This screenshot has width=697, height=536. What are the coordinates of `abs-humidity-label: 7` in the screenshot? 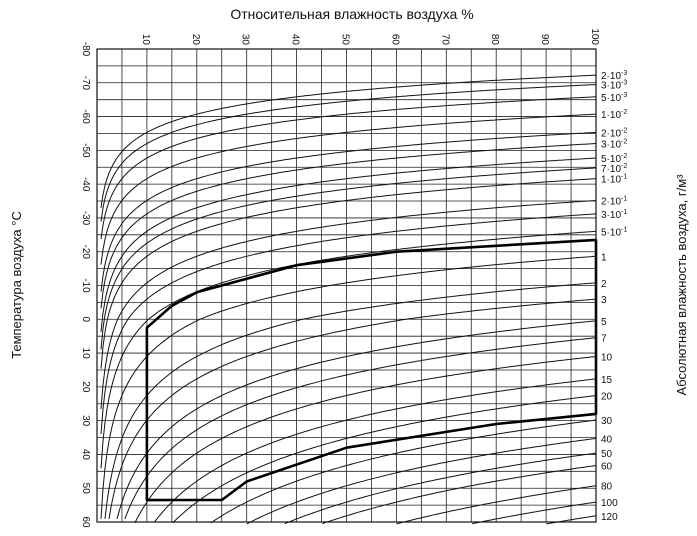 It's located at (604, 339).